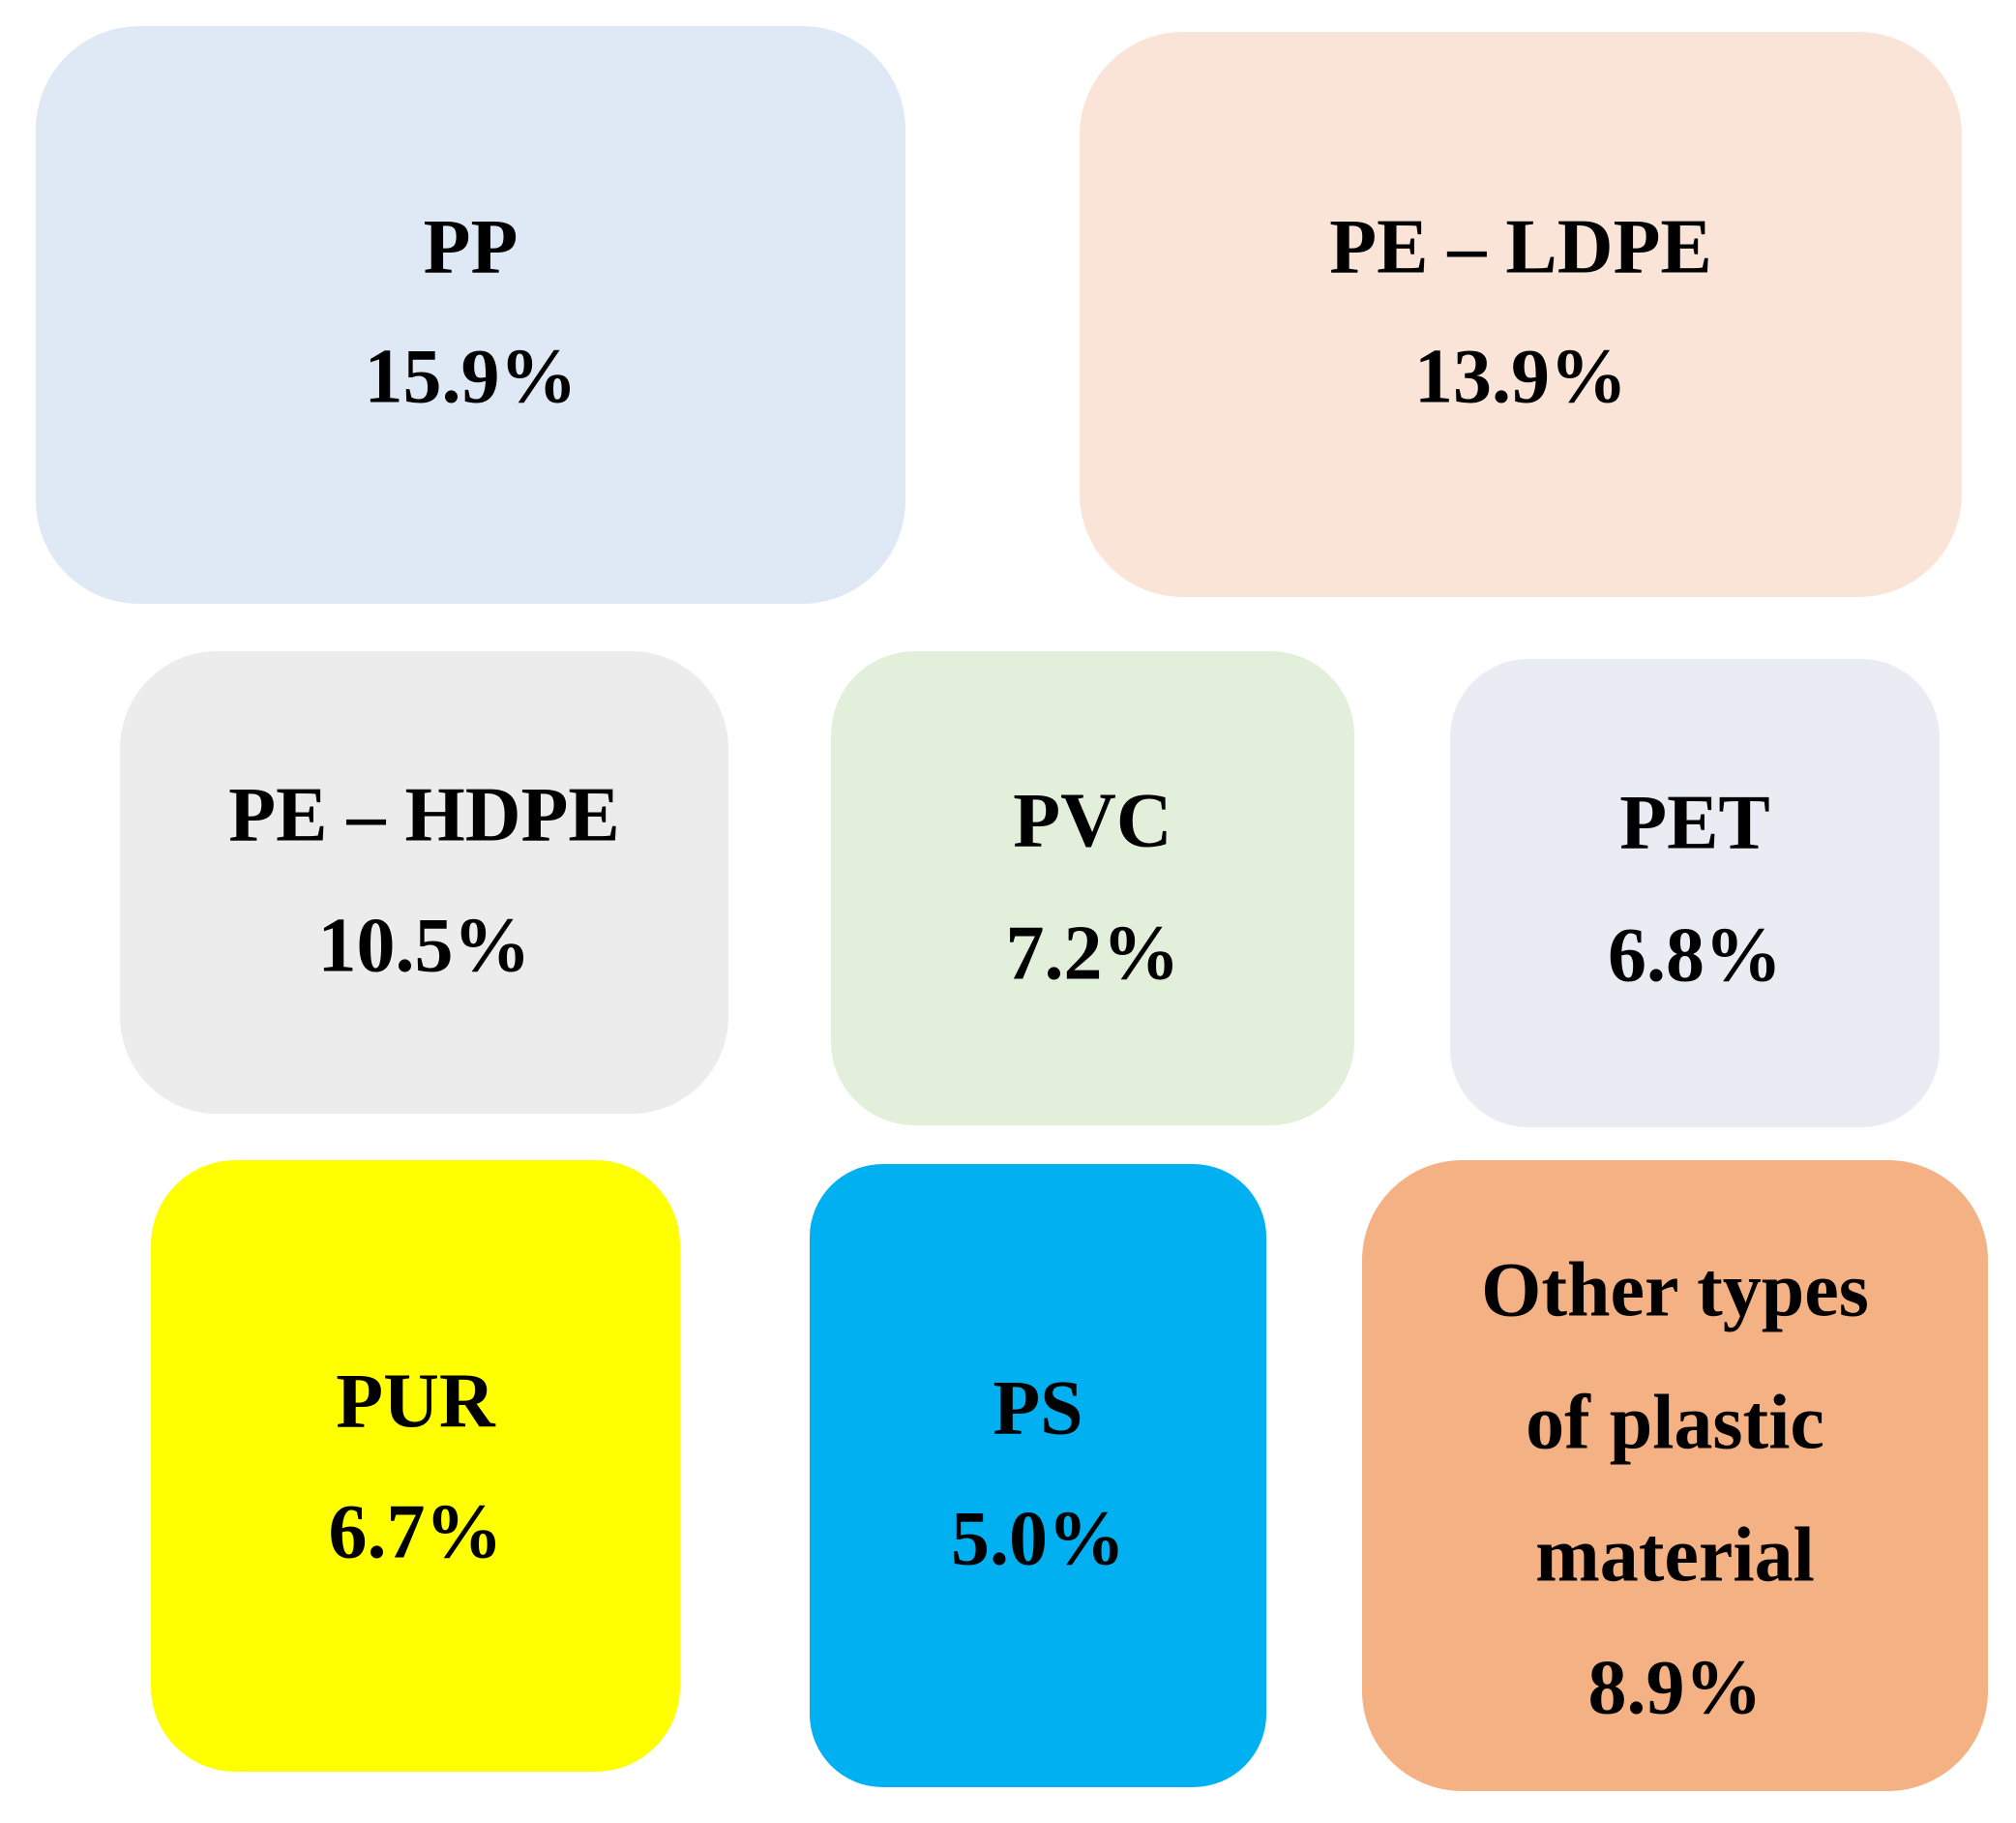 The image size is (2016, 1823). Describe the element at coordinates (1038, 1538) in the screenshot. I see `box-value: 5.0%` at that location.